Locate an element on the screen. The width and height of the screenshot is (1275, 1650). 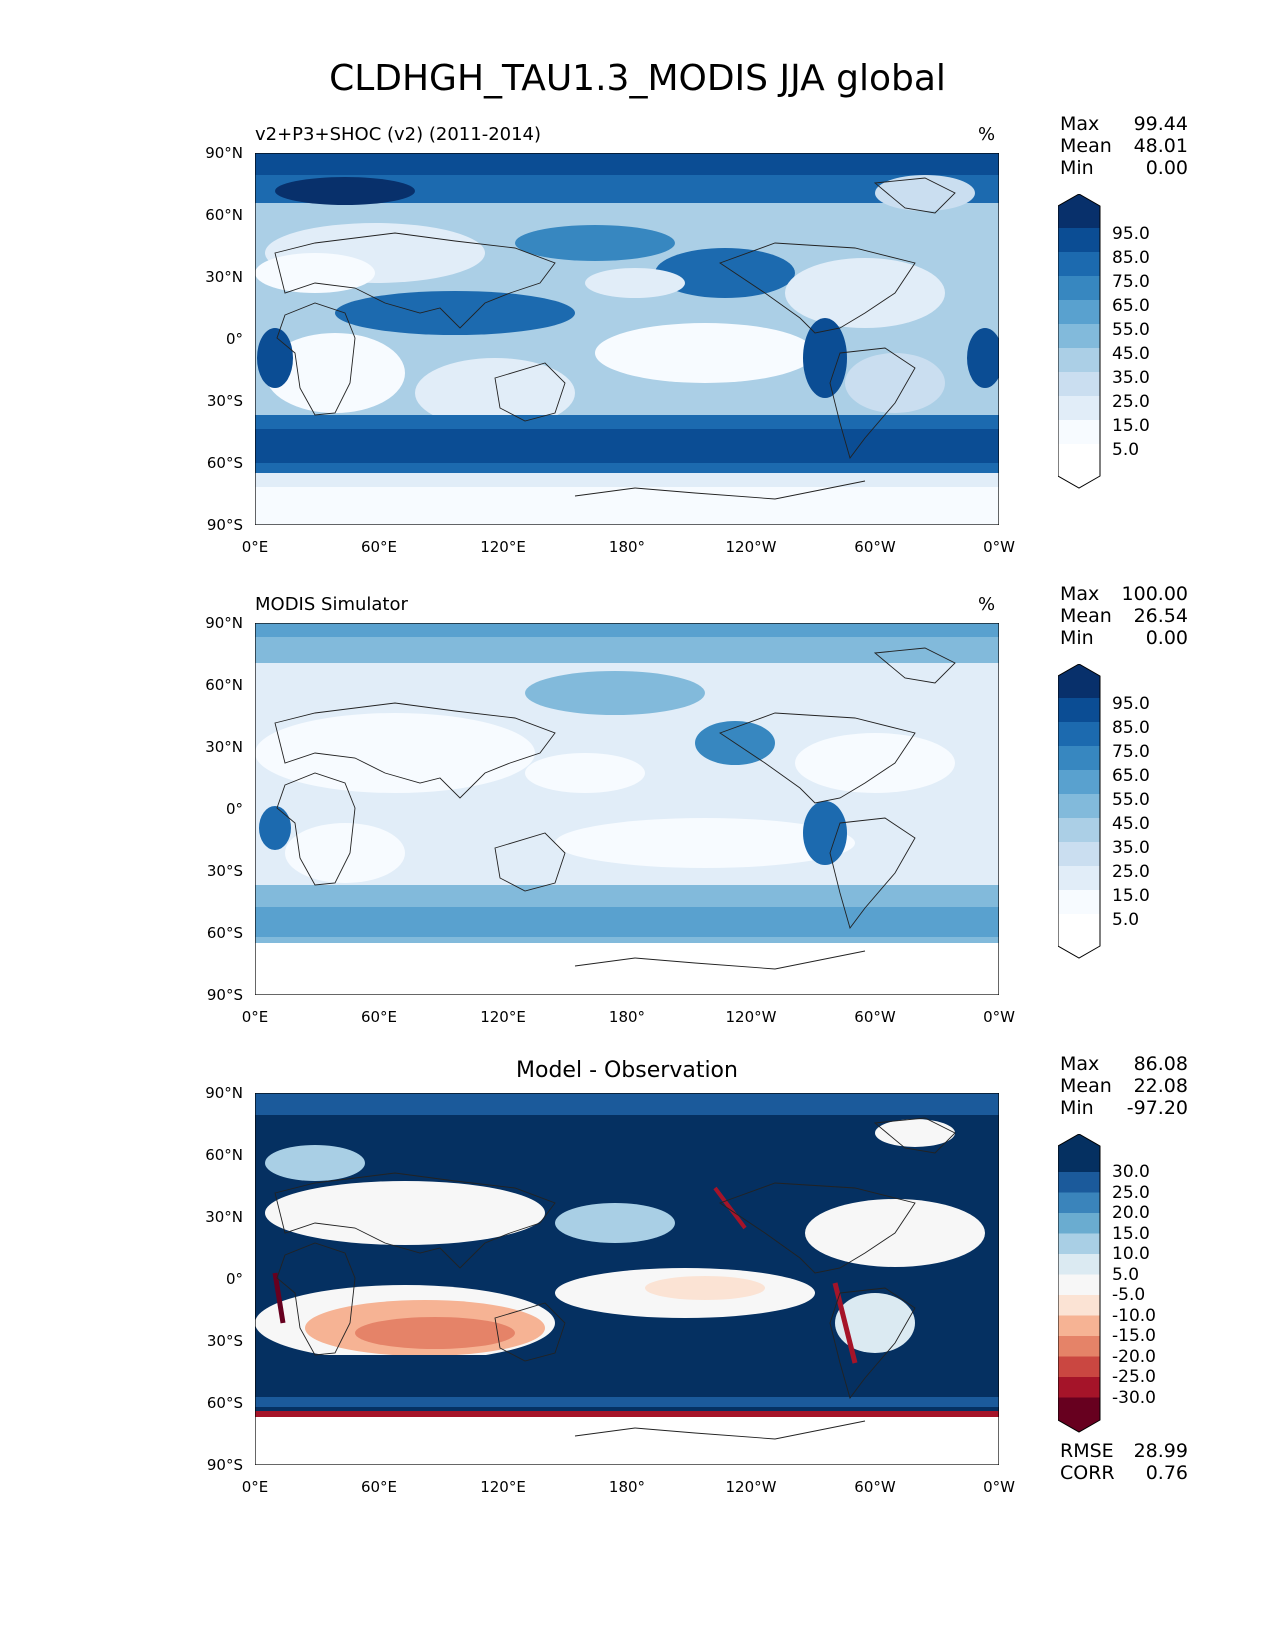
colorbar-label: -30.0 is located at coordinates (1134, 1398).